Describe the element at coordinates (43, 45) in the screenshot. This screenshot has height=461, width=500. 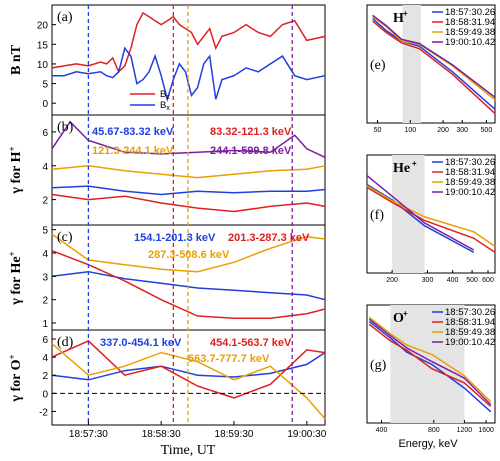
I see `ytick-label-a-3: 15` at that location.